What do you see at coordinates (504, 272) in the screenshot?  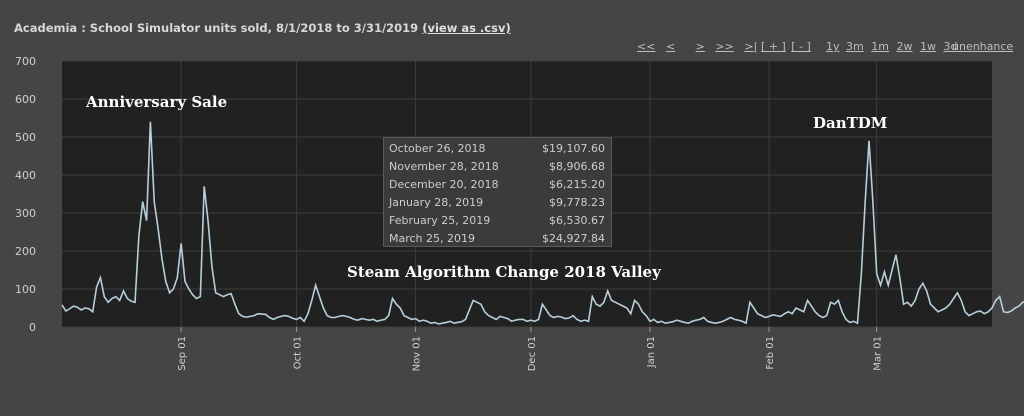 I see `annotation-algorithm-valley: Steam Algorithm Change 2018 Valley` at bounding box center [504, 272].